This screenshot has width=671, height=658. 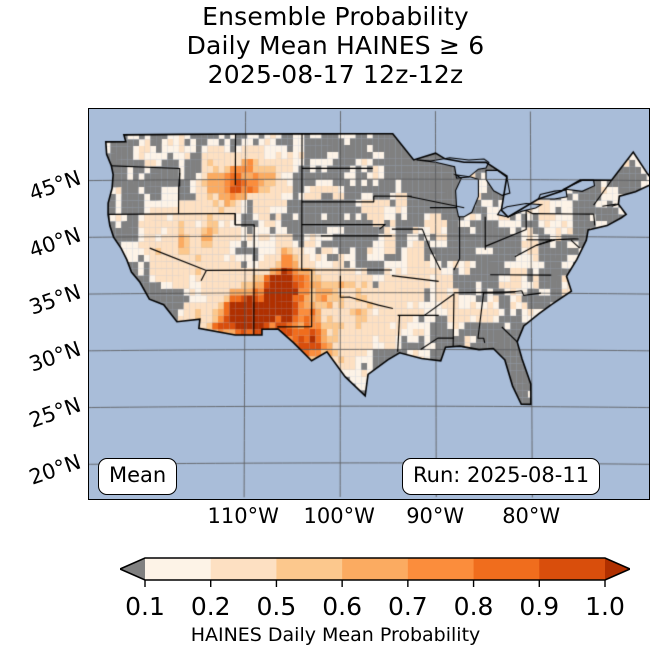 I want to click on colorbar-tick-0p9: 0.9, so click(x=539, y=606).